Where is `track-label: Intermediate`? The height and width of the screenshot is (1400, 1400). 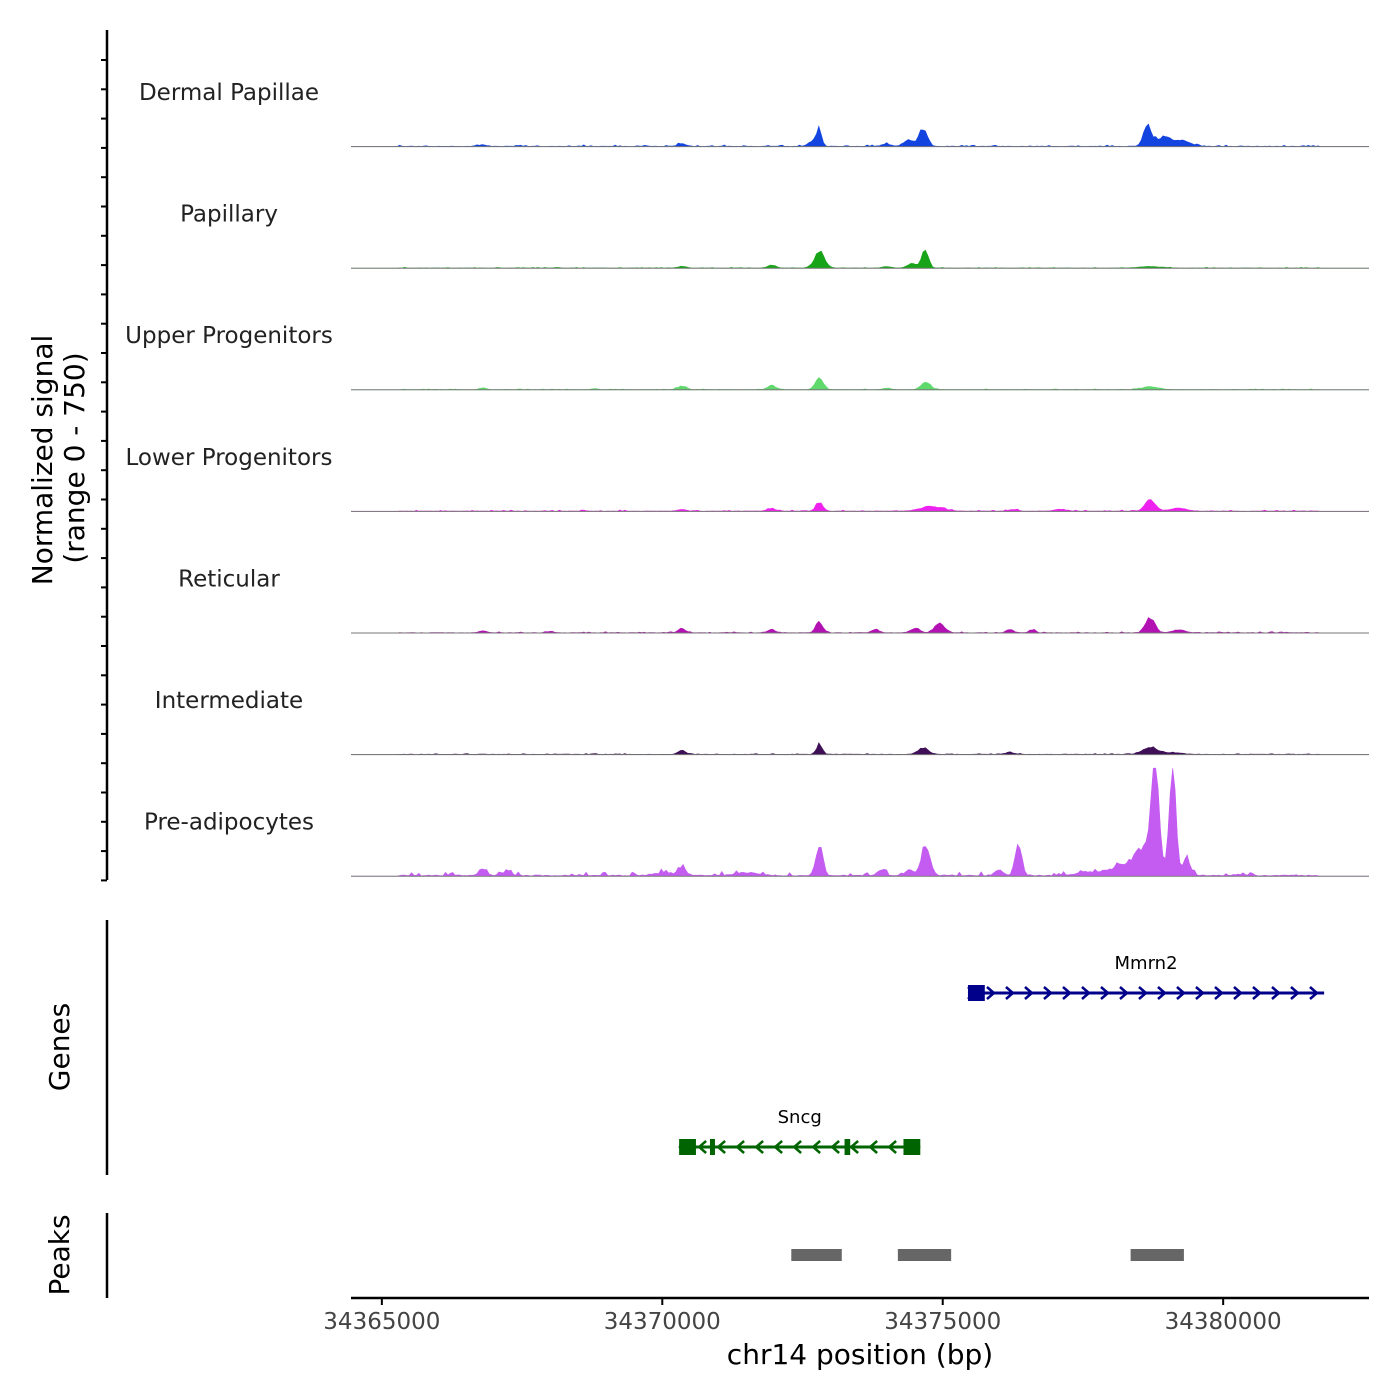
track-label: Intermediate is located at coordinates (229, 701).